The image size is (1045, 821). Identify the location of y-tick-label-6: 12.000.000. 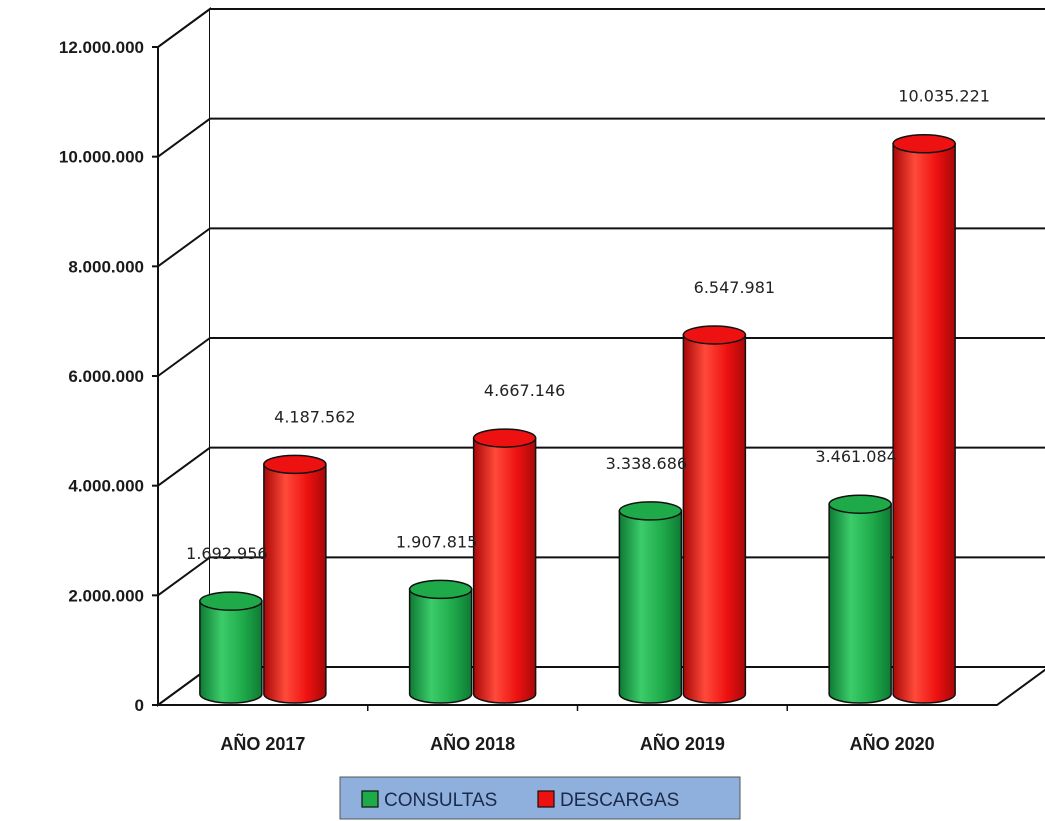
(101, 47).